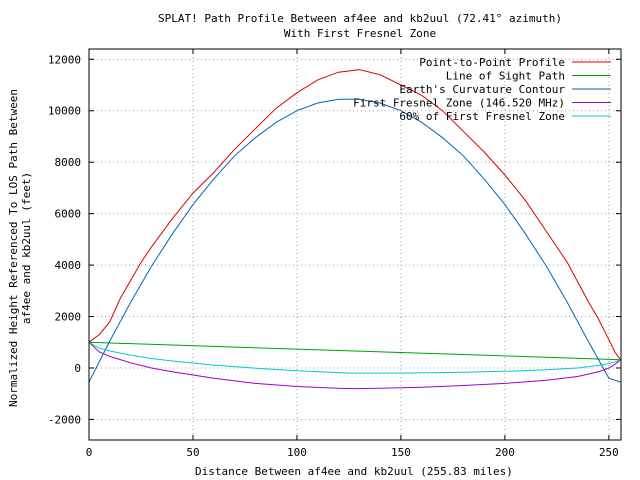  What do you see at coordinates (355, 351) in the screenshot?
I see `series-line-line-of-sight-path` at bounding box center [355, 351].